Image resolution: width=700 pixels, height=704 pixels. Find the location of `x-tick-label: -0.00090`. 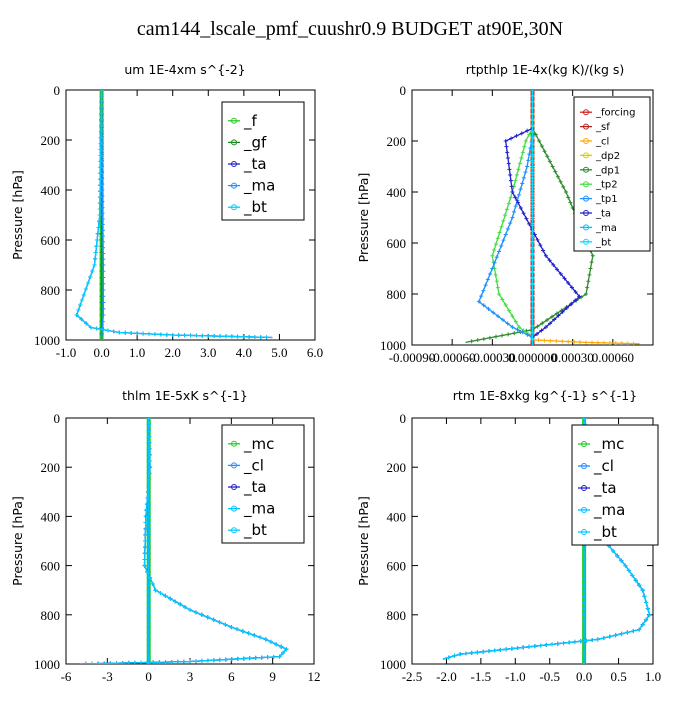

x-tick-label: -0.00090 is located at coordinates (412, 357).